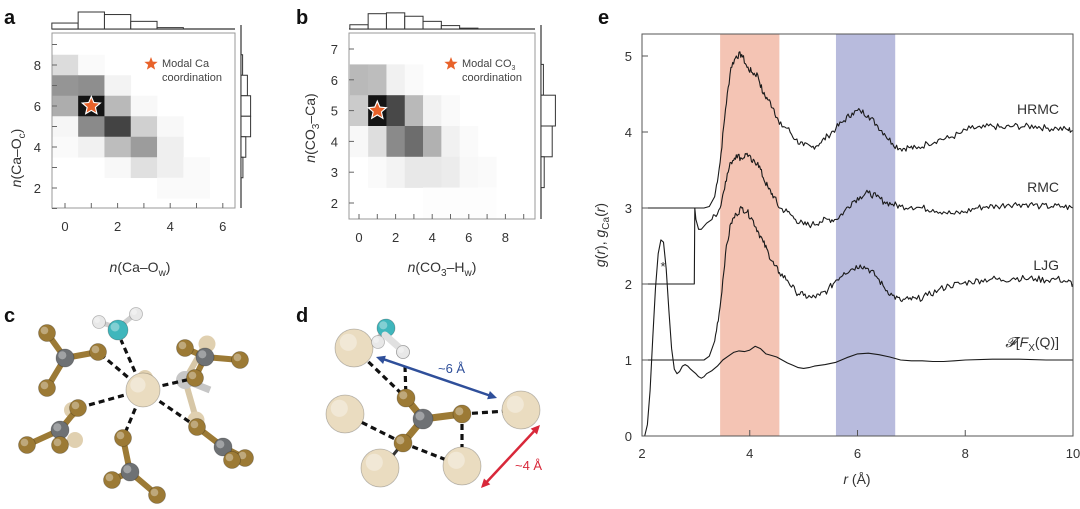  What do you see at coordinates (302, 316) in the screenshot?
I see `panel-label-d: d` at bounding box center [302, 316].